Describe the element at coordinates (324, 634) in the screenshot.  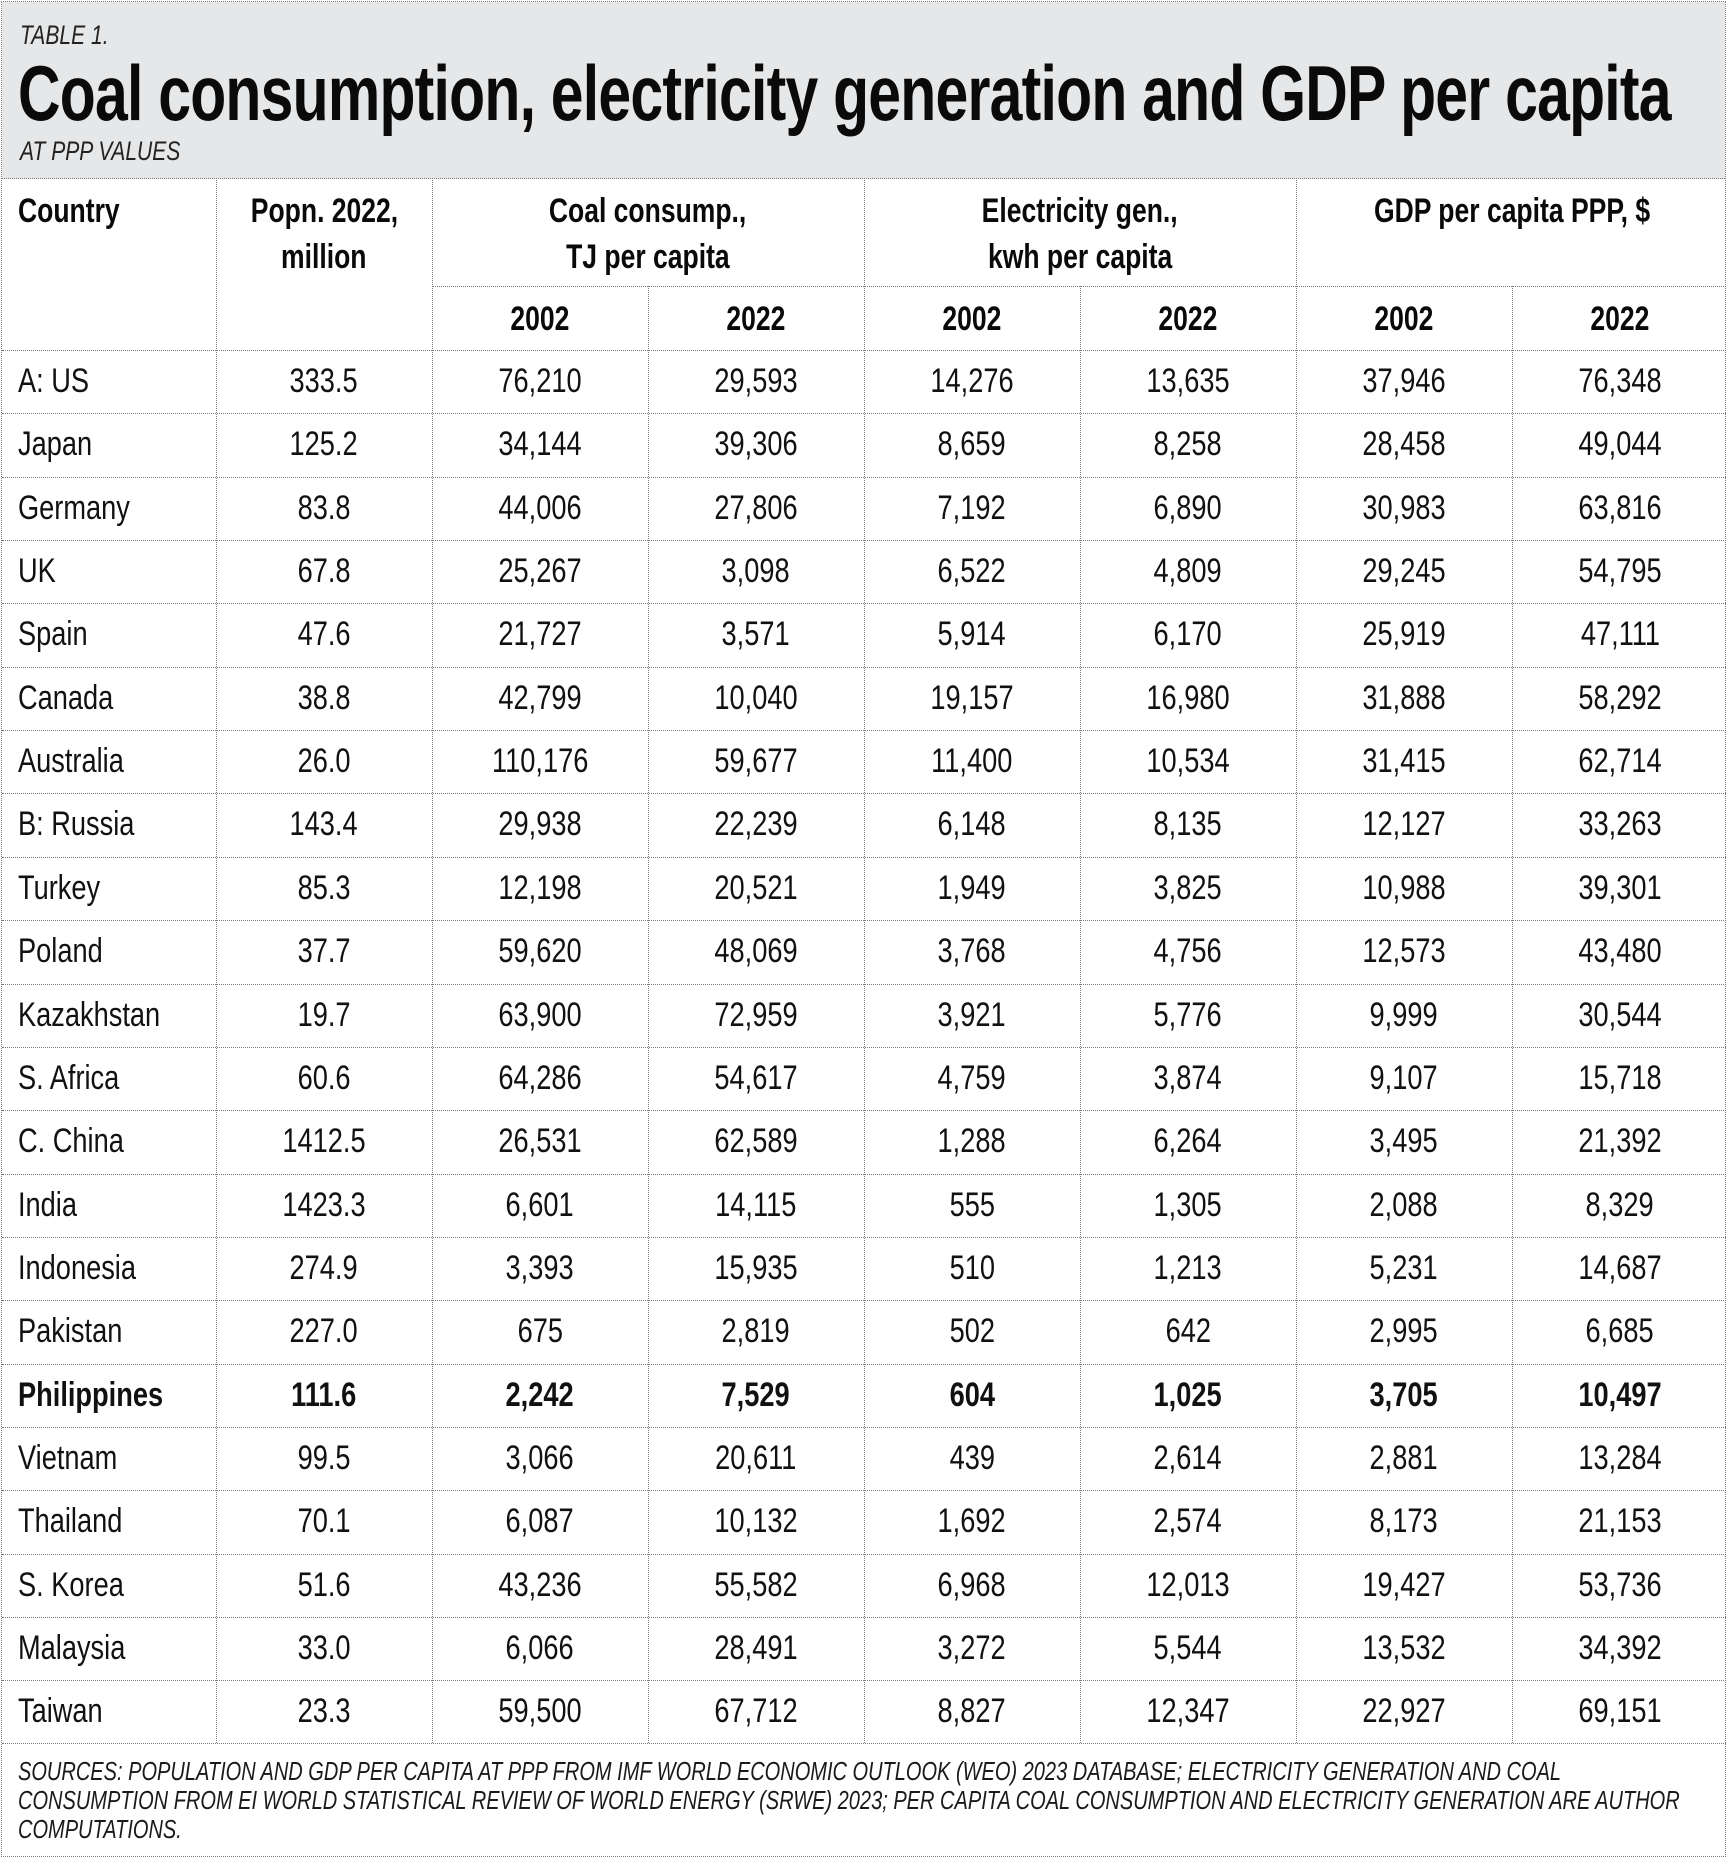
I see `cell-population: 47.6` at that location.